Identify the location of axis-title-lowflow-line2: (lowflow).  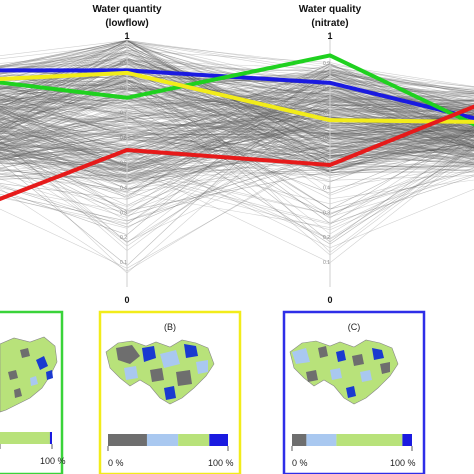
(126, 23).